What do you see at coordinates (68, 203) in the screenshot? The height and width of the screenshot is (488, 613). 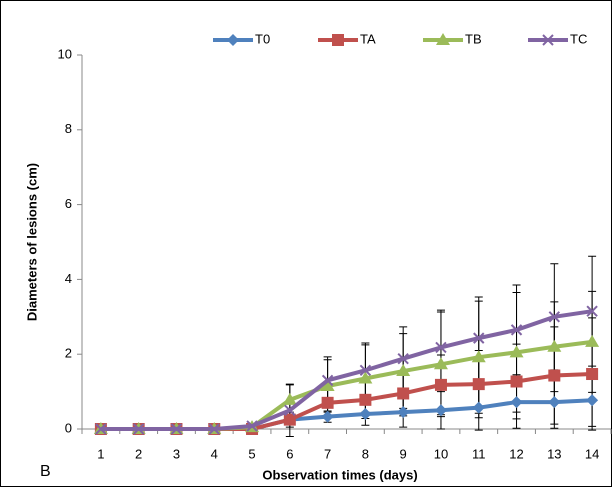 I see `y-tick-label: 6` at bounding box center [68, 203].